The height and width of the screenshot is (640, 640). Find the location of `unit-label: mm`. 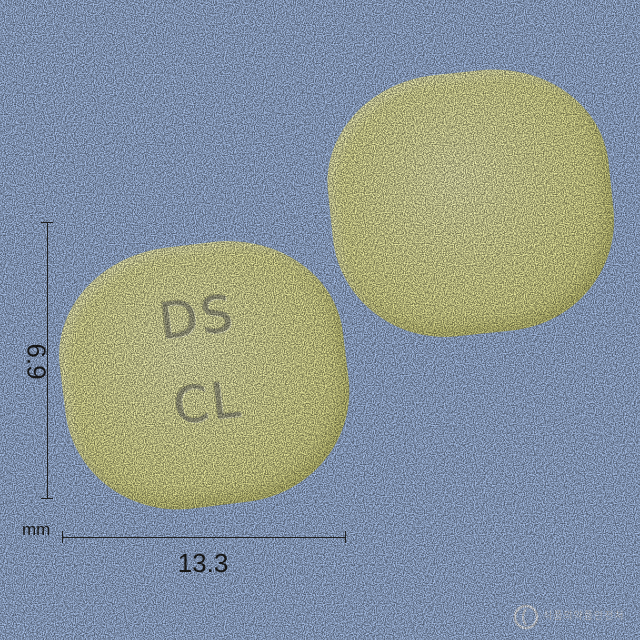

unit-label: mm is located at coordinates (36, 529).